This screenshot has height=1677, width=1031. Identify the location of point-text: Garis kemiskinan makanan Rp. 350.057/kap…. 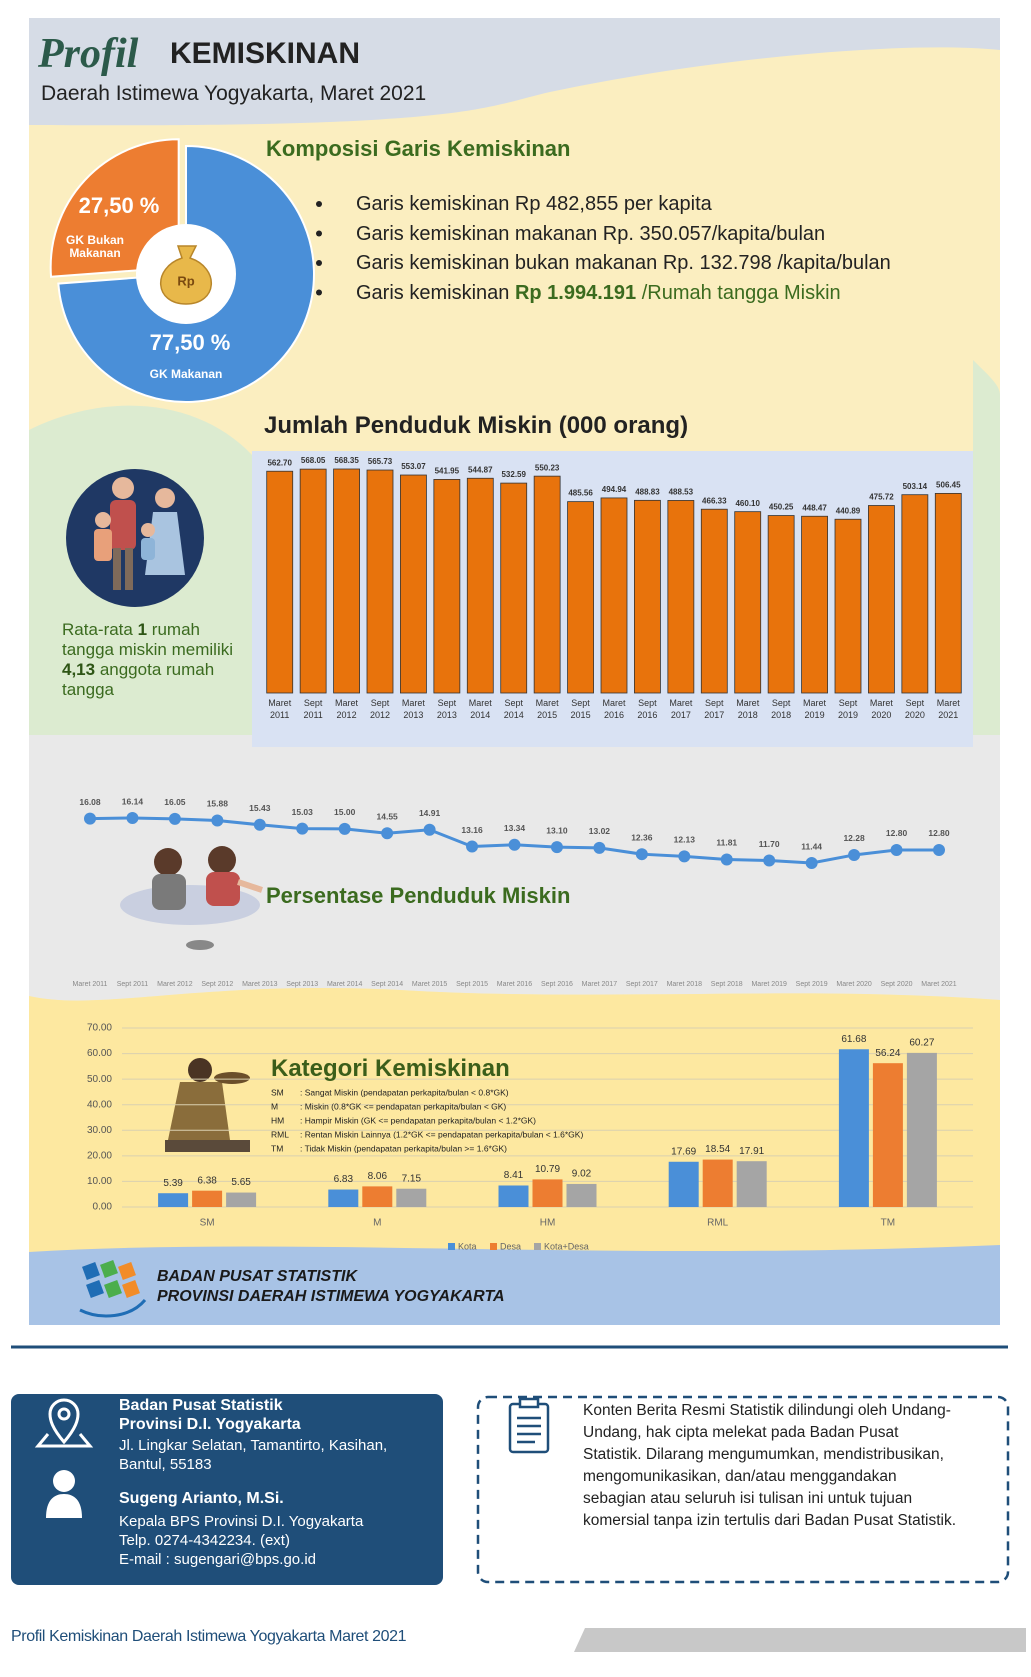
(591, 233).